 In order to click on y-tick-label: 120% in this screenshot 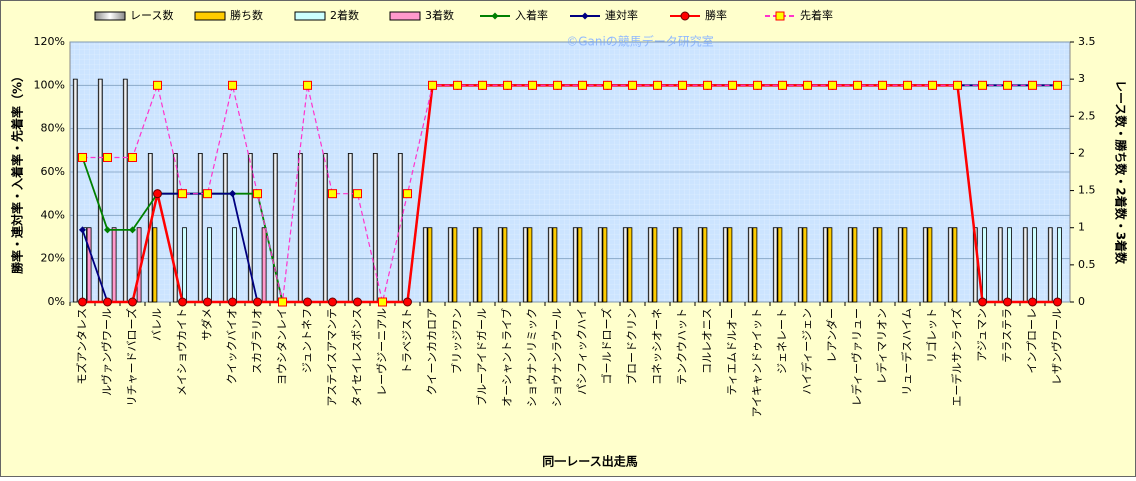, I will do `click(49, 41)`.